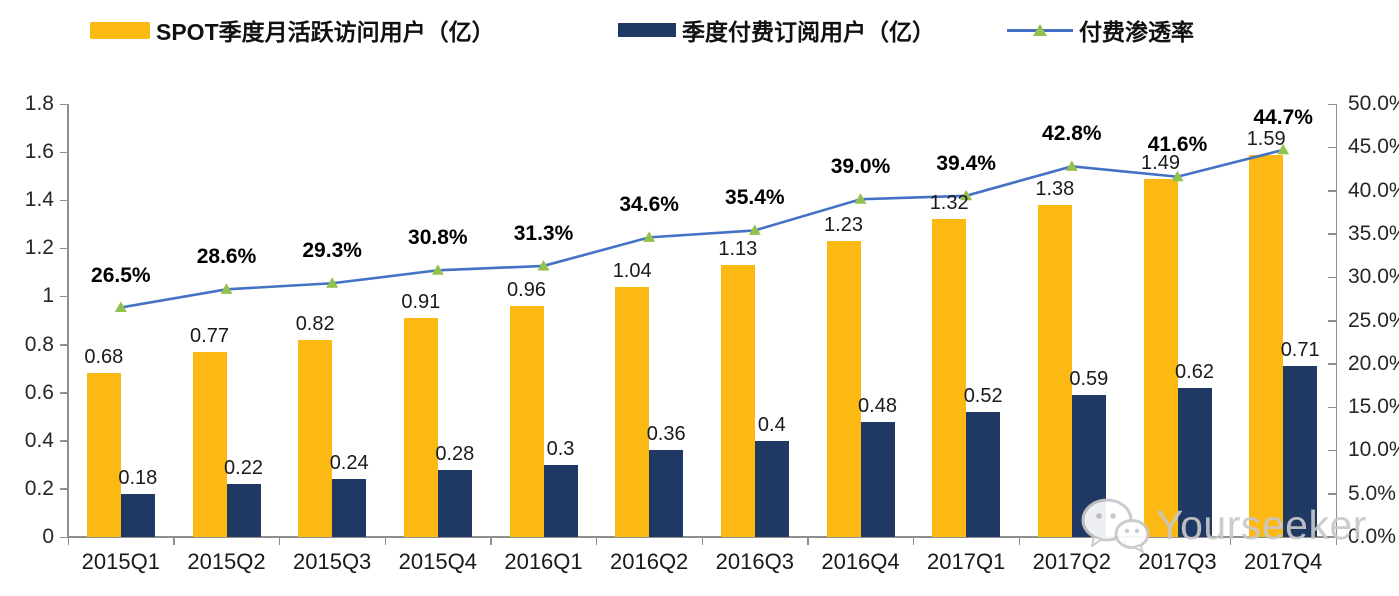 This screenshot has width=1399, height=596. What do you see at coordinates (437, 561) in the screenshot?
I see `x-axis-category-label: 2015Q4` at bounding box center [437, 561].